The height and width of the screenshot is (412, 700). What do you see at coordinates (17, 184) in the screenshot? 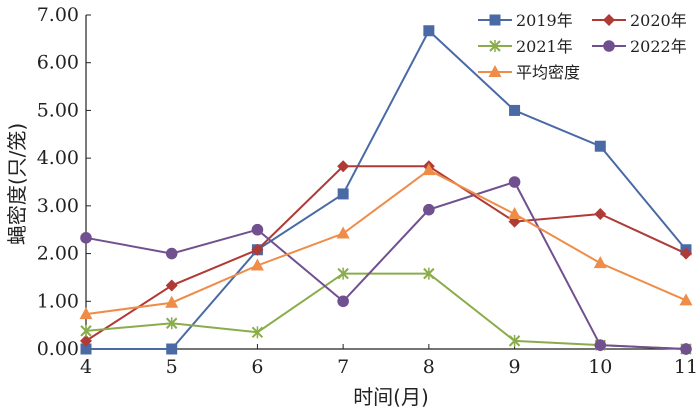
I see `y-axis-title: 蝇密度(只/笼)` at bounding box center [17, 184].